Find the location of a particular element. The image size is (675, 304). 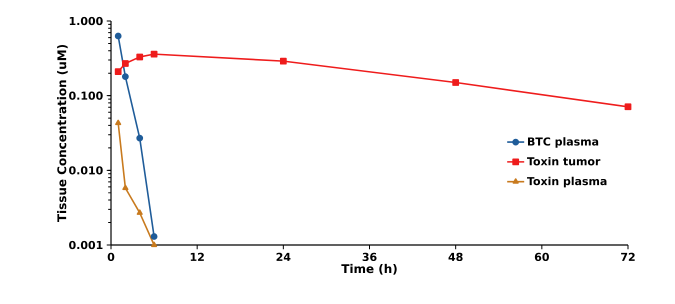

x-axis-title: Time (h) is located at coordinates (369, 269).